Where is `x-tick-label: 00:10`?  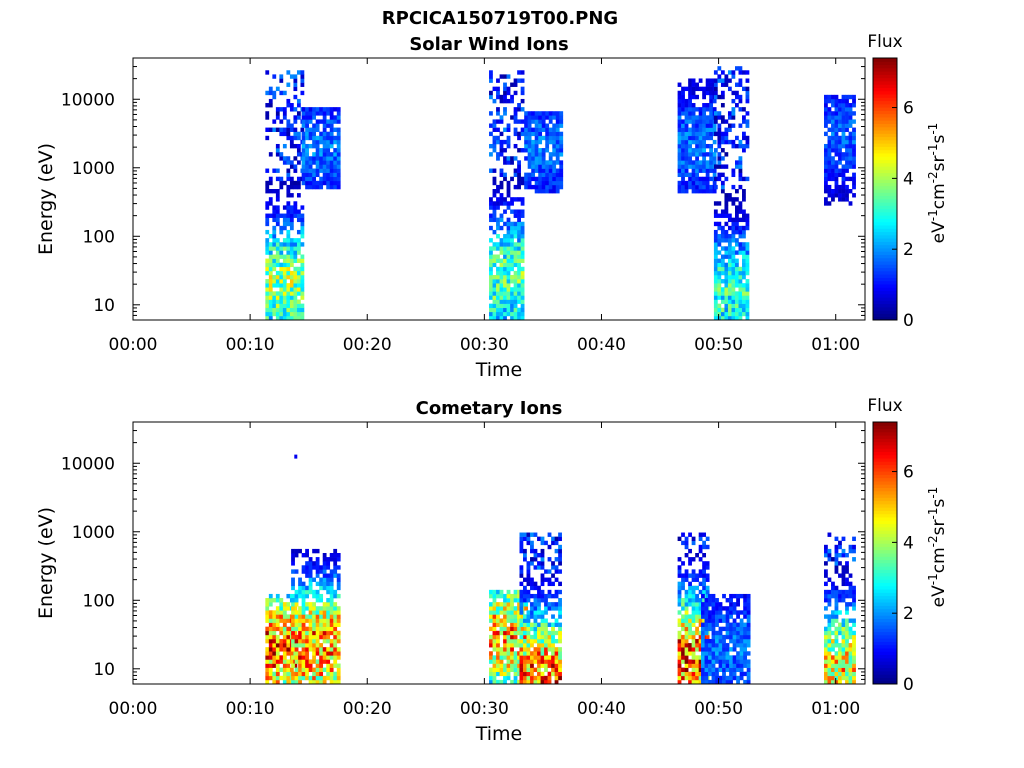 x-tick-label: 00:10 is located at coordinates (250, 345).